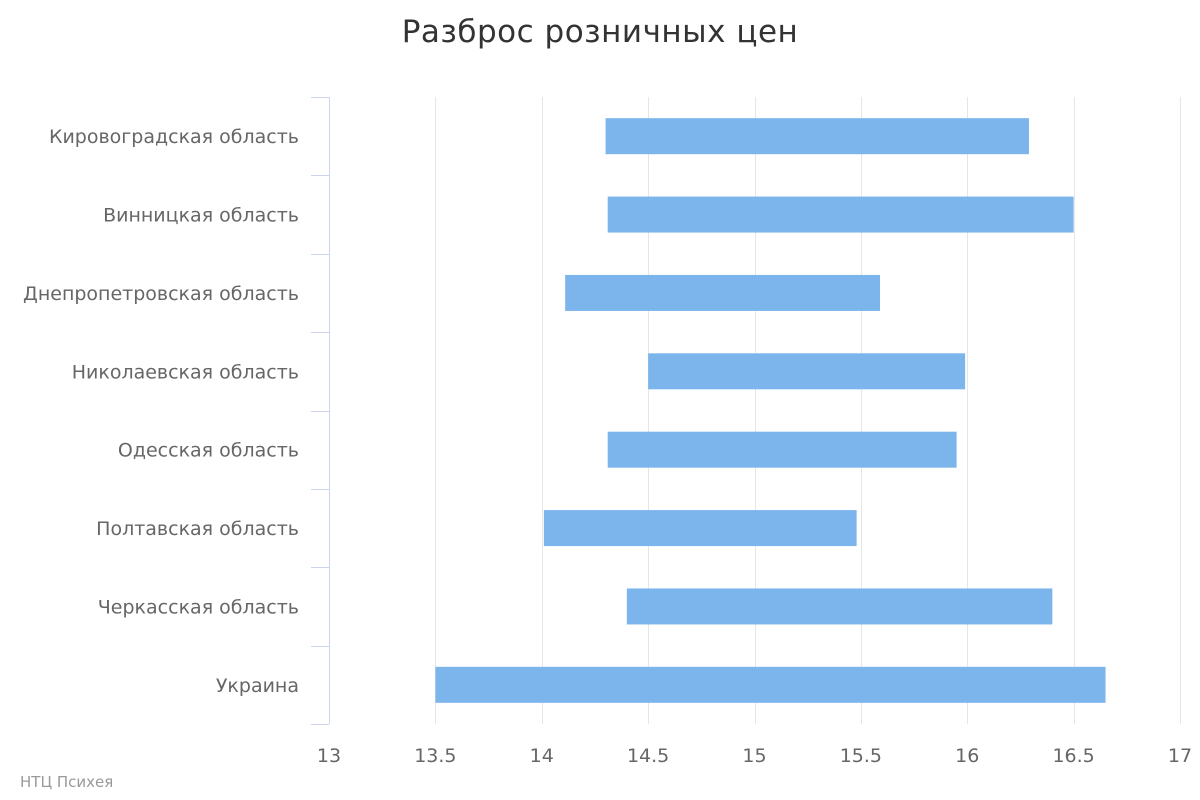 The height and width of the screenshot is (800, 1200). What do you see at coordinates (648, 756) in the screenshot?
I see `x-tick-label: 14.5` at bounding box center [648, 756].